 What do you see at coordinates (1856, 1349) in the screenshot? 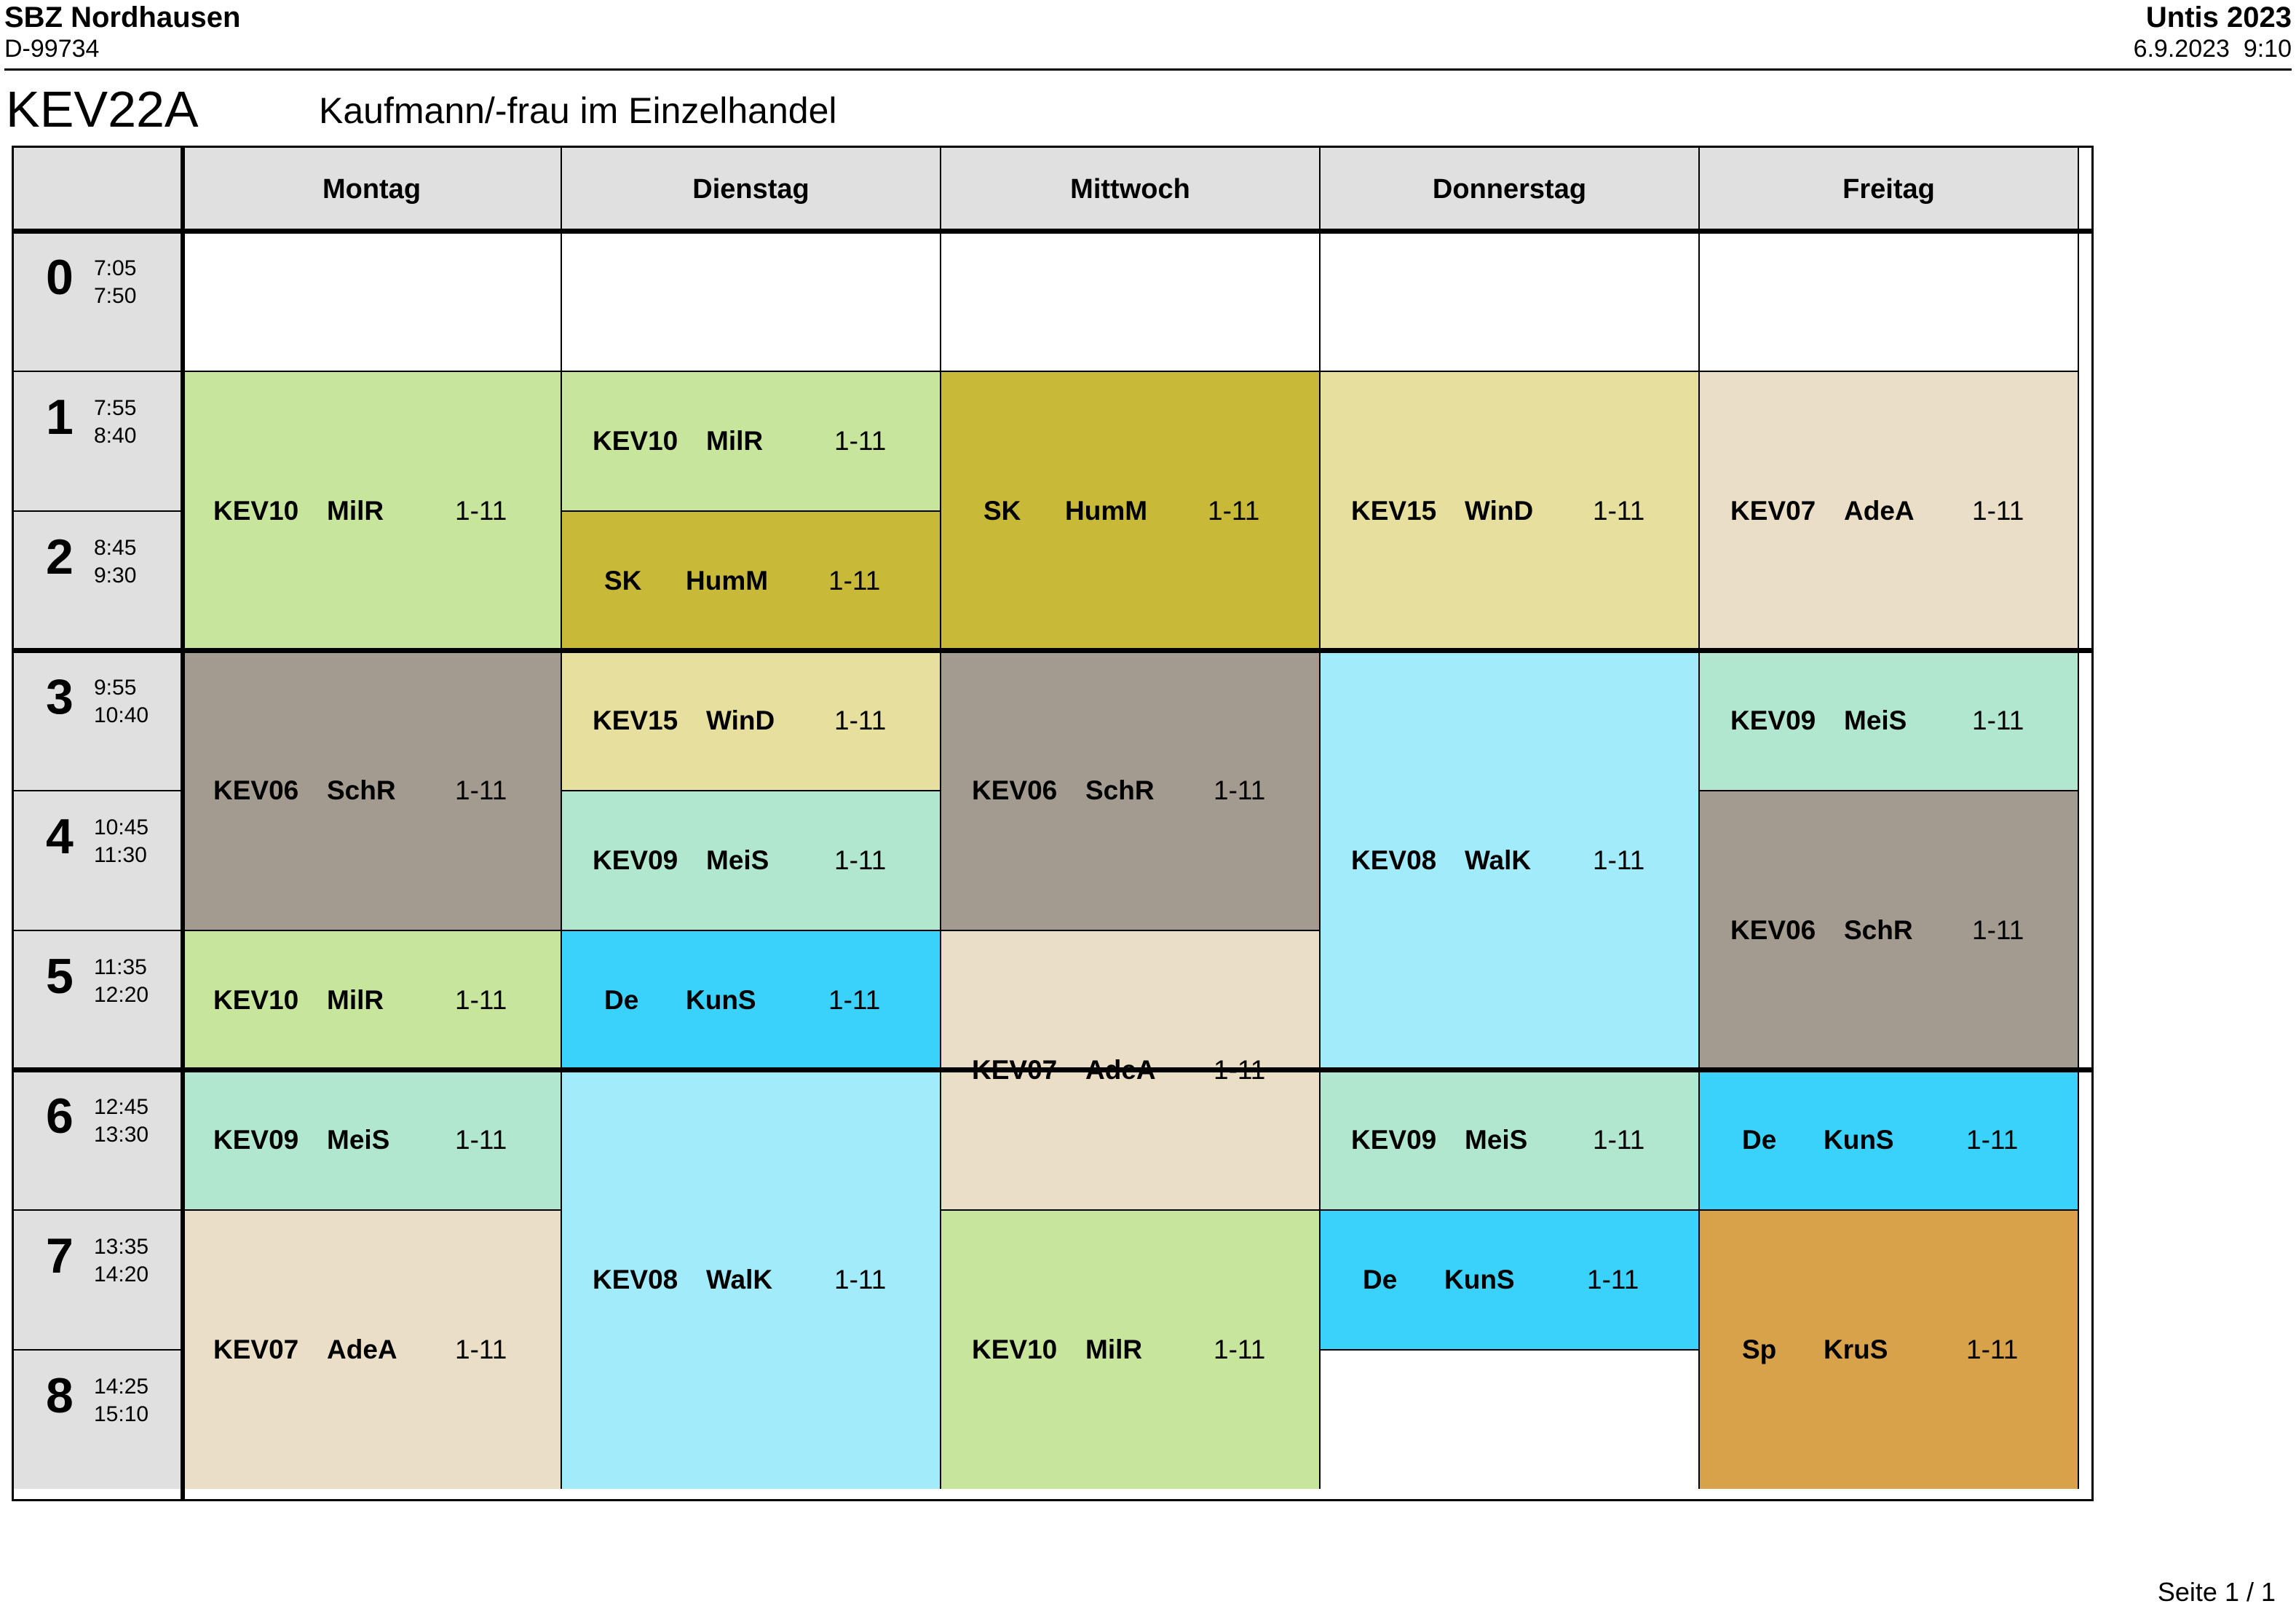
I see `lesson-teacher: KruS` at bounding box center [1856, 1349].